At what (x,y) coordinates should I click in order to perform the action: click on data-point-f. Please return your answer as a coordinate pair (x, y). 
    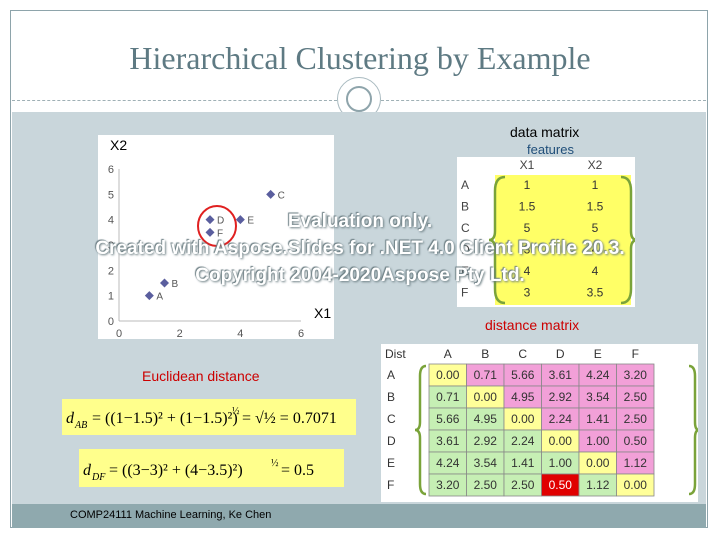
    Looking at the image, I should click on (210, 232).